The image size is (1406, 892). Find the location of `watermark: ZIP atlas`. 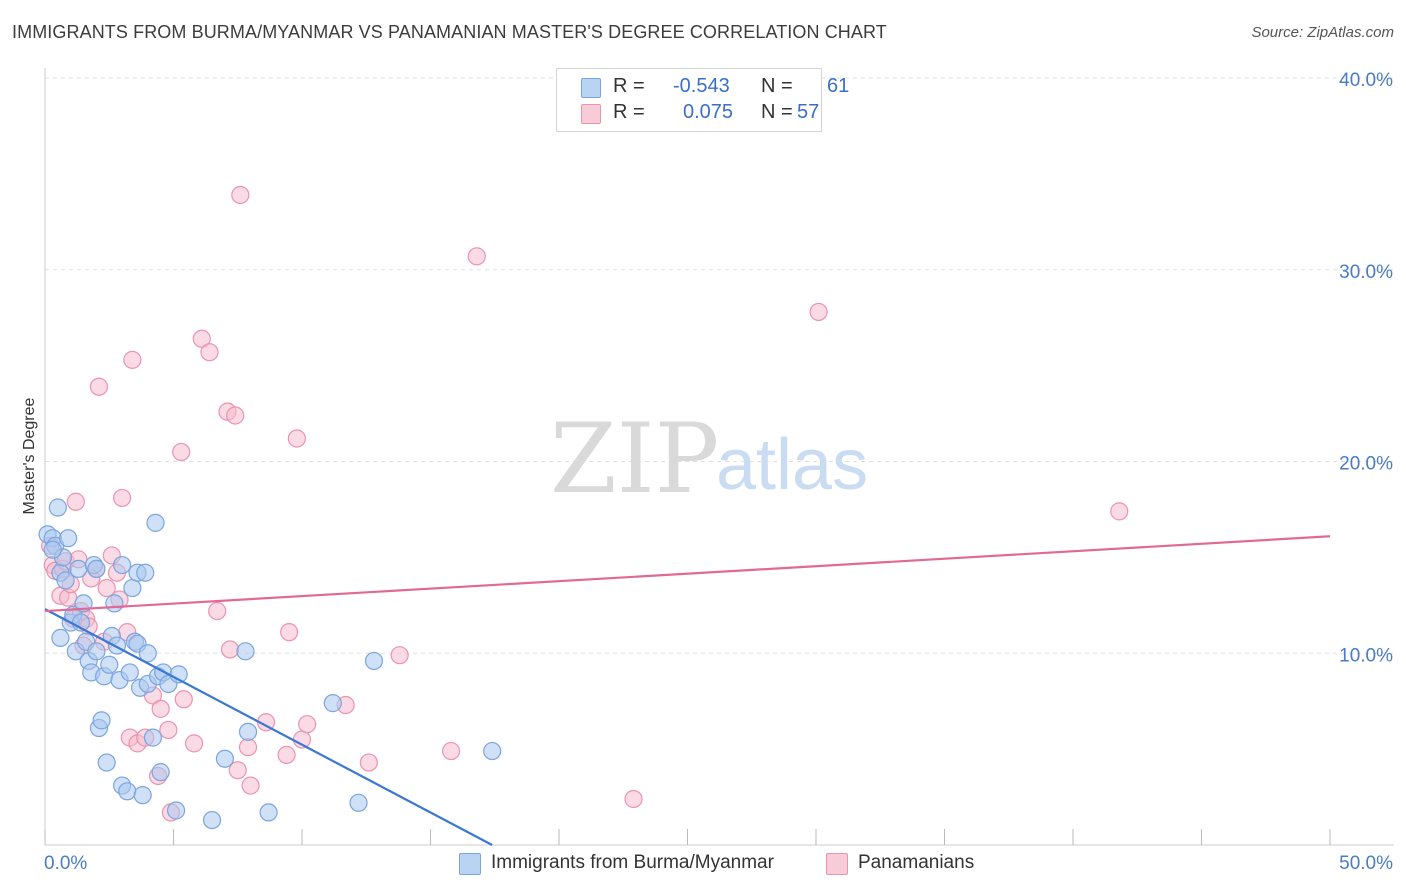

watermark: ZIP atlas is located at coordinates (709, 459).